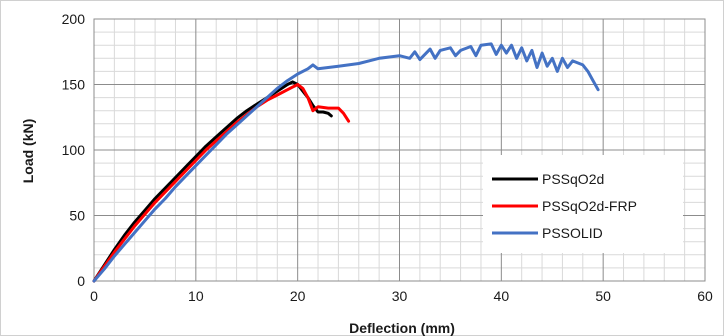 Image resolution: width=724 pixels, height=336 pixels. Describe the element at coordinates (74, 19) in the screenshot. I see `y-tick-label: 200` at that location.